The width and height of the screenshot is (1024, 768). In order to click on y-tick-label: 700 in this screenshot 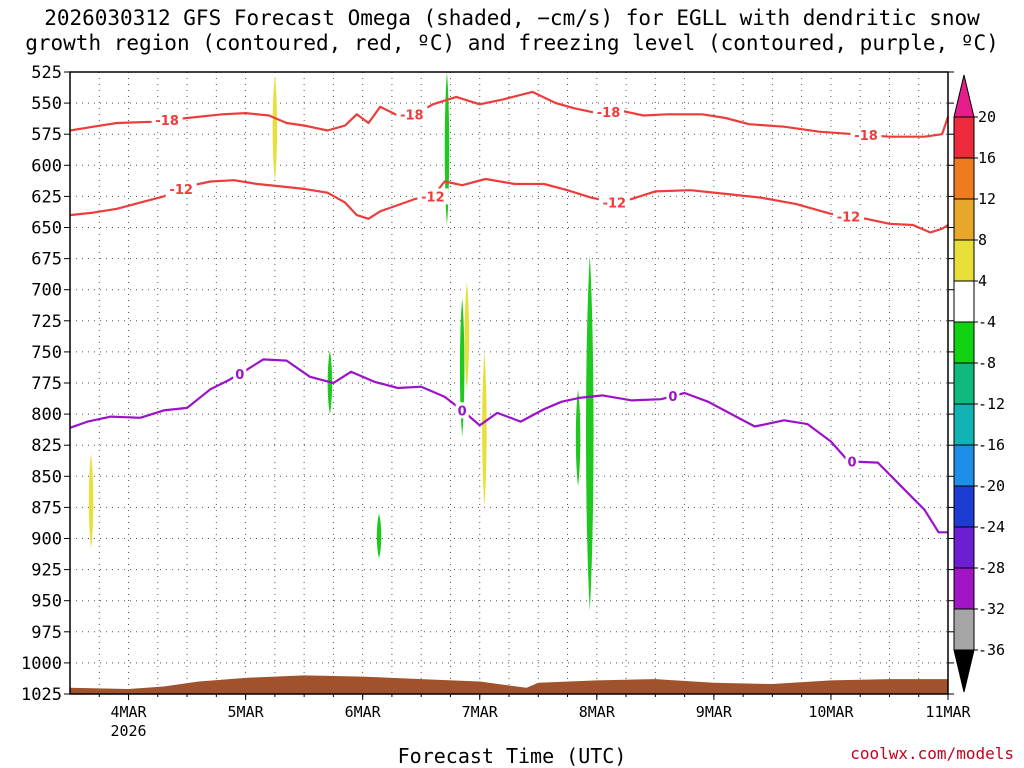, I will do `click(46, 291)`.